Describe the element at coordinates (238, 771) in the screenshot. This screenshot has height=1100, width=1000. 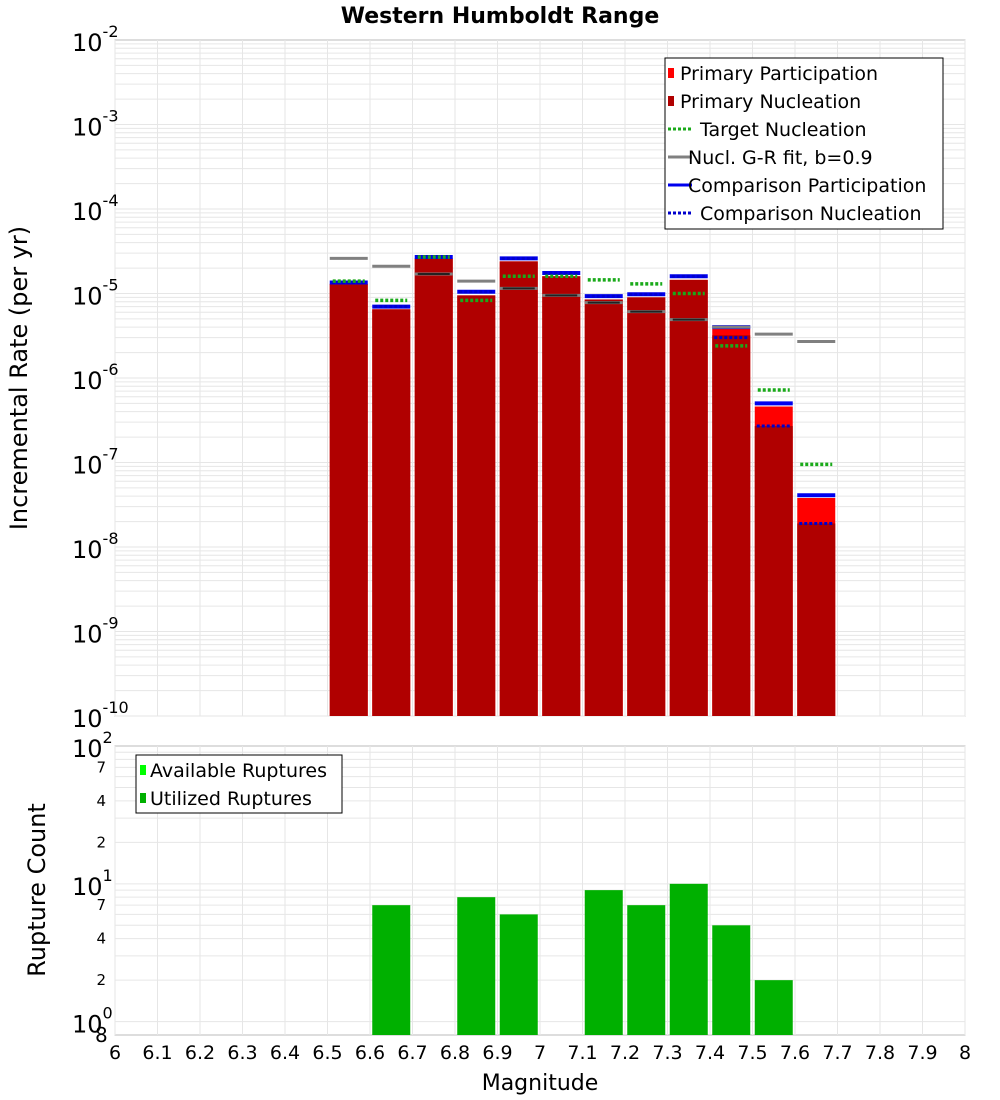
I see `legend-label: Available Ruptures` at that location.